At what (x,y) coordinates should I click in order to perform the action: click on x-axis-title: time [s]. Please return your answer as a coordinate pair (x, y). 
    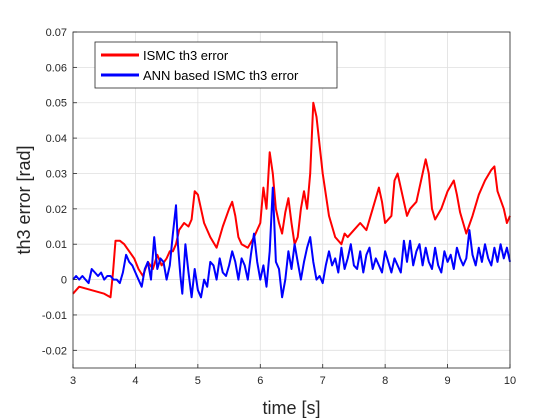
    Looking at the image, I should click on (291, 408).